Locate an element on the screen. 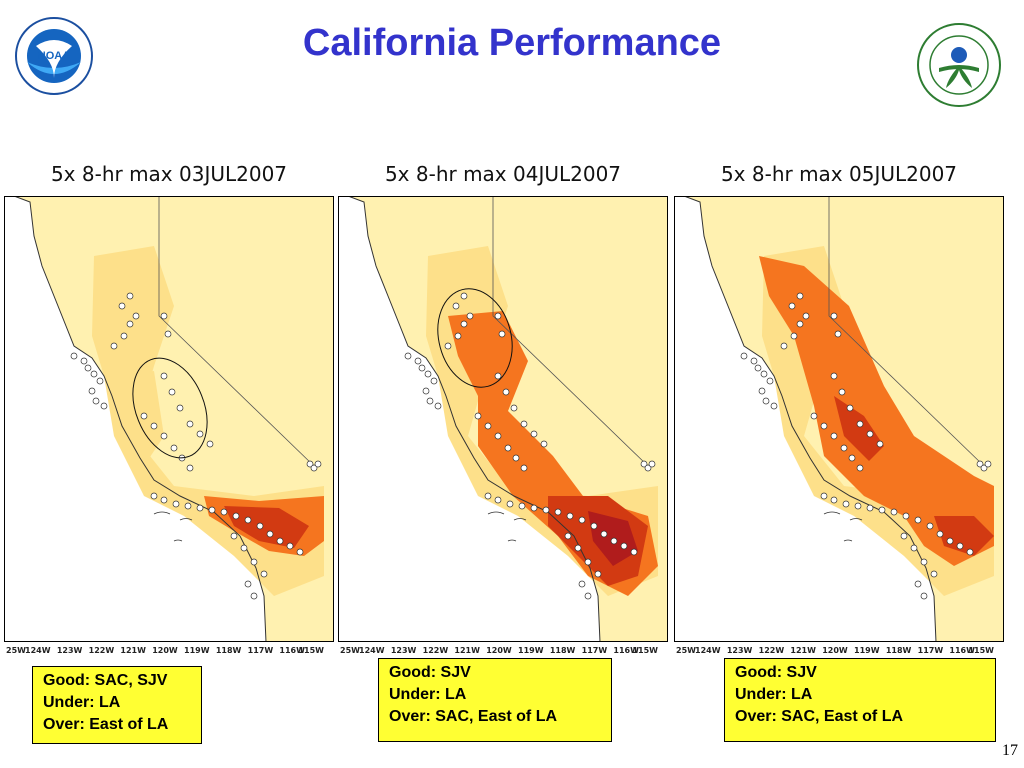 The image size is (1024, 768). map-panel-title: 5x 8-hr max 03JUL2007 is located at coordinates (169, 174).